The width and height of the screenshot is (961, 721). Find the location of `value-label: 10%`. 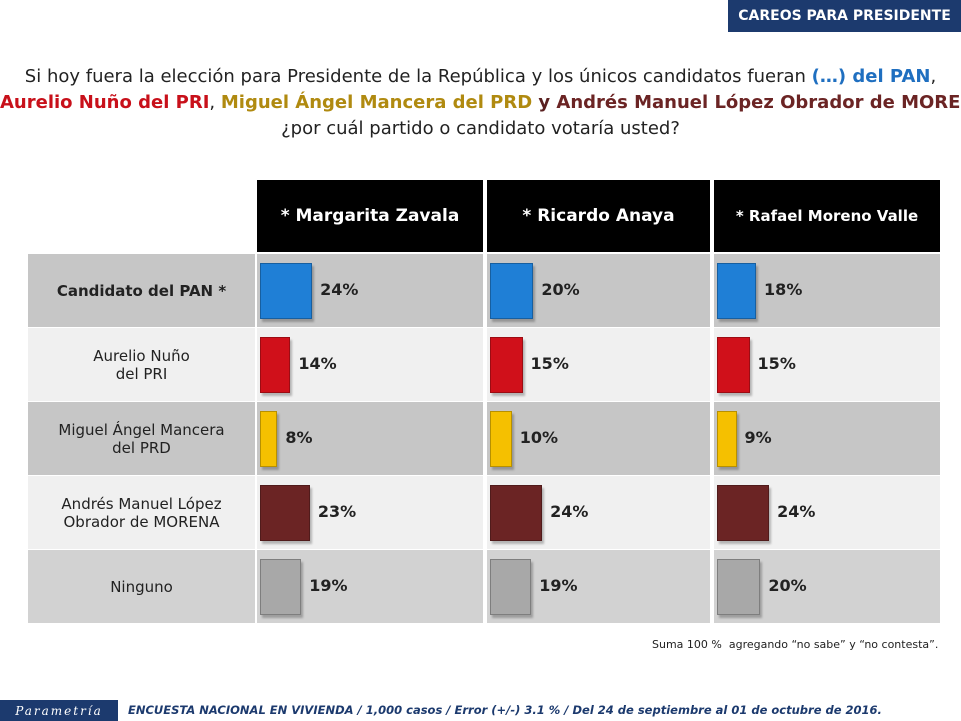

value-label: 10% is located at coordinates (538, 437).